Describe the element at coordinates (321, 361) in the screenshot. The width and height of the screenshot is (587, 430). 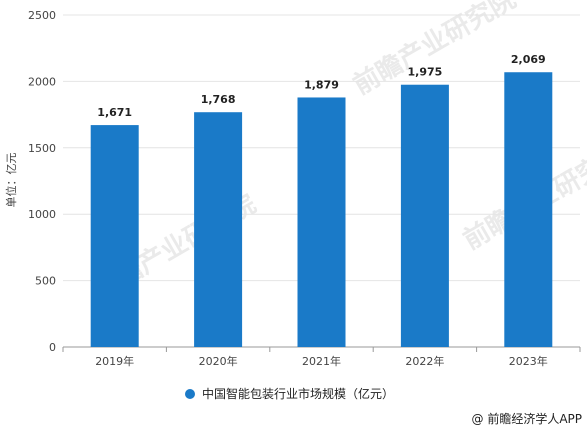
I see `x-tick-label: 2021年` at that location.